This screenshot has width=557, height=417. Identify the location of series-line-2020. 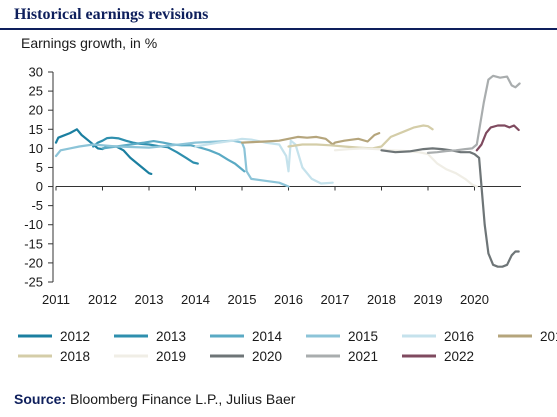
(450, 207).